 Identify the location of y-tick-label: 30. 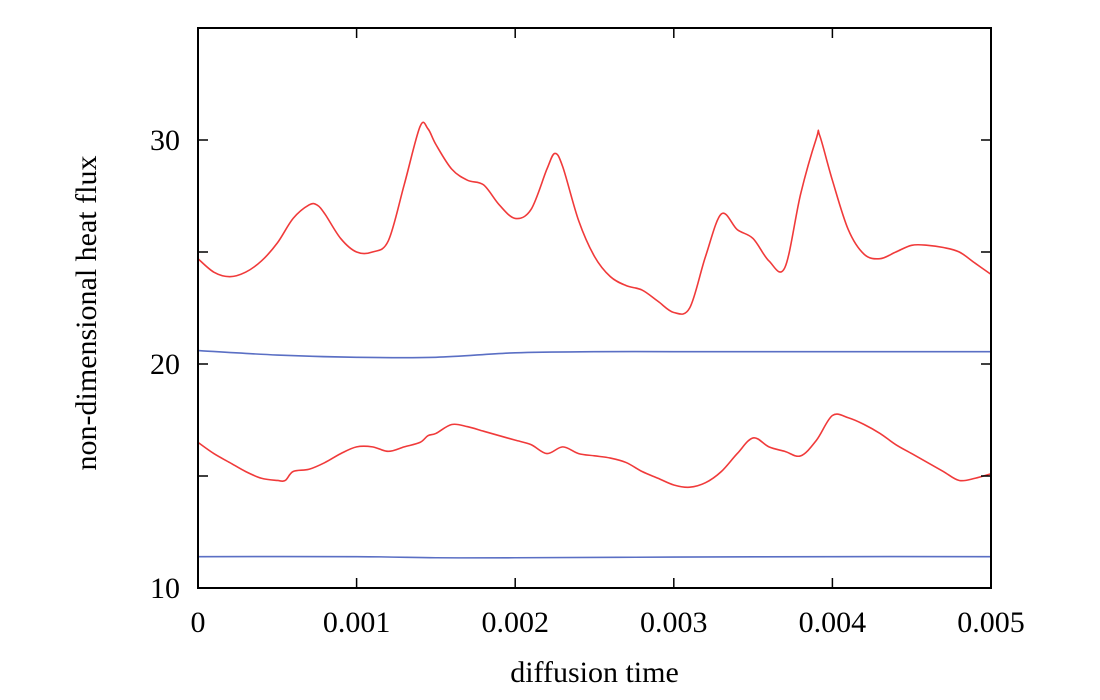
(165, 140).